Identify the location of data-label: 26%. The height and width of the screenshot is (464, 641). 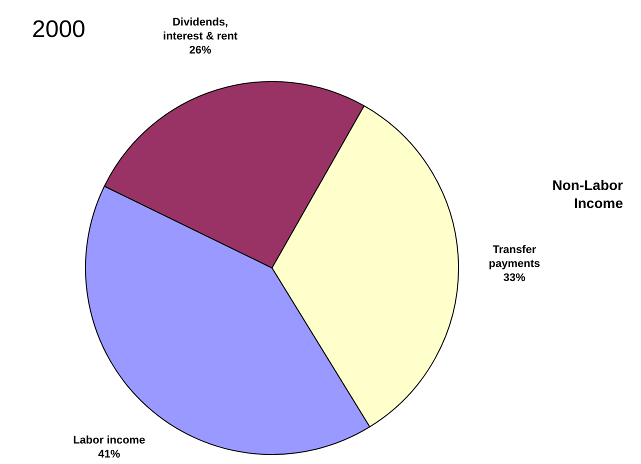
(200, 50).